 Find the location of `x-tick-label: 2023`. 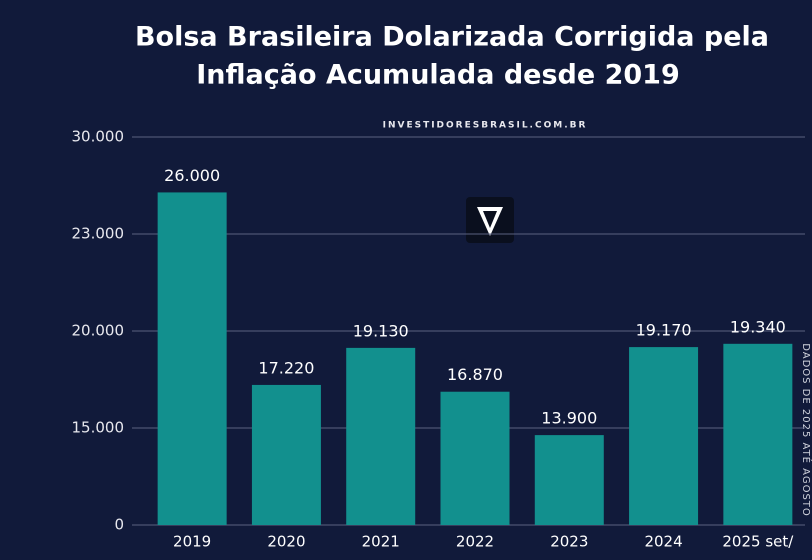

x-tick-label: 2023 is located at coordinates (569, 542).